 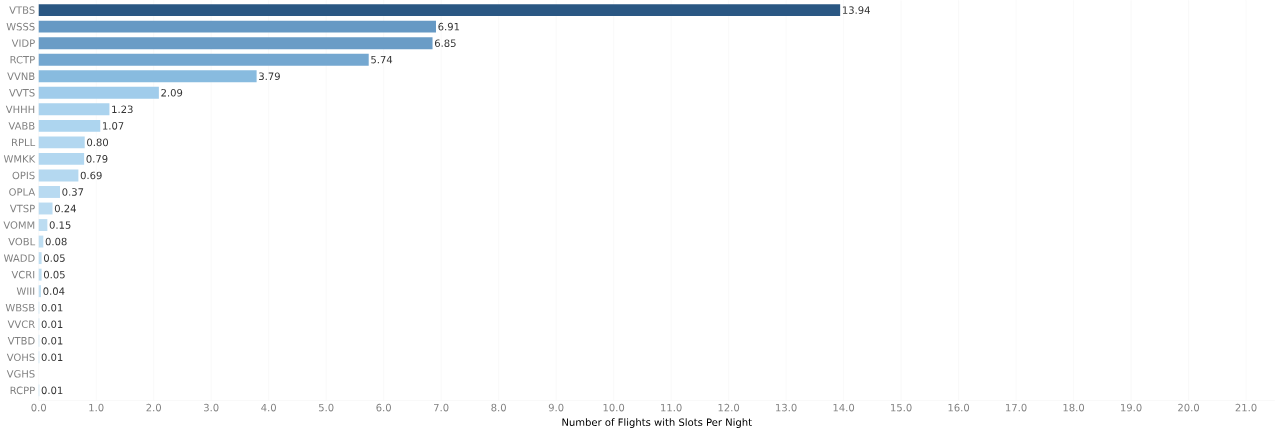 I want to click on x-tick-label: 6.0, so click(x=383, y=407).